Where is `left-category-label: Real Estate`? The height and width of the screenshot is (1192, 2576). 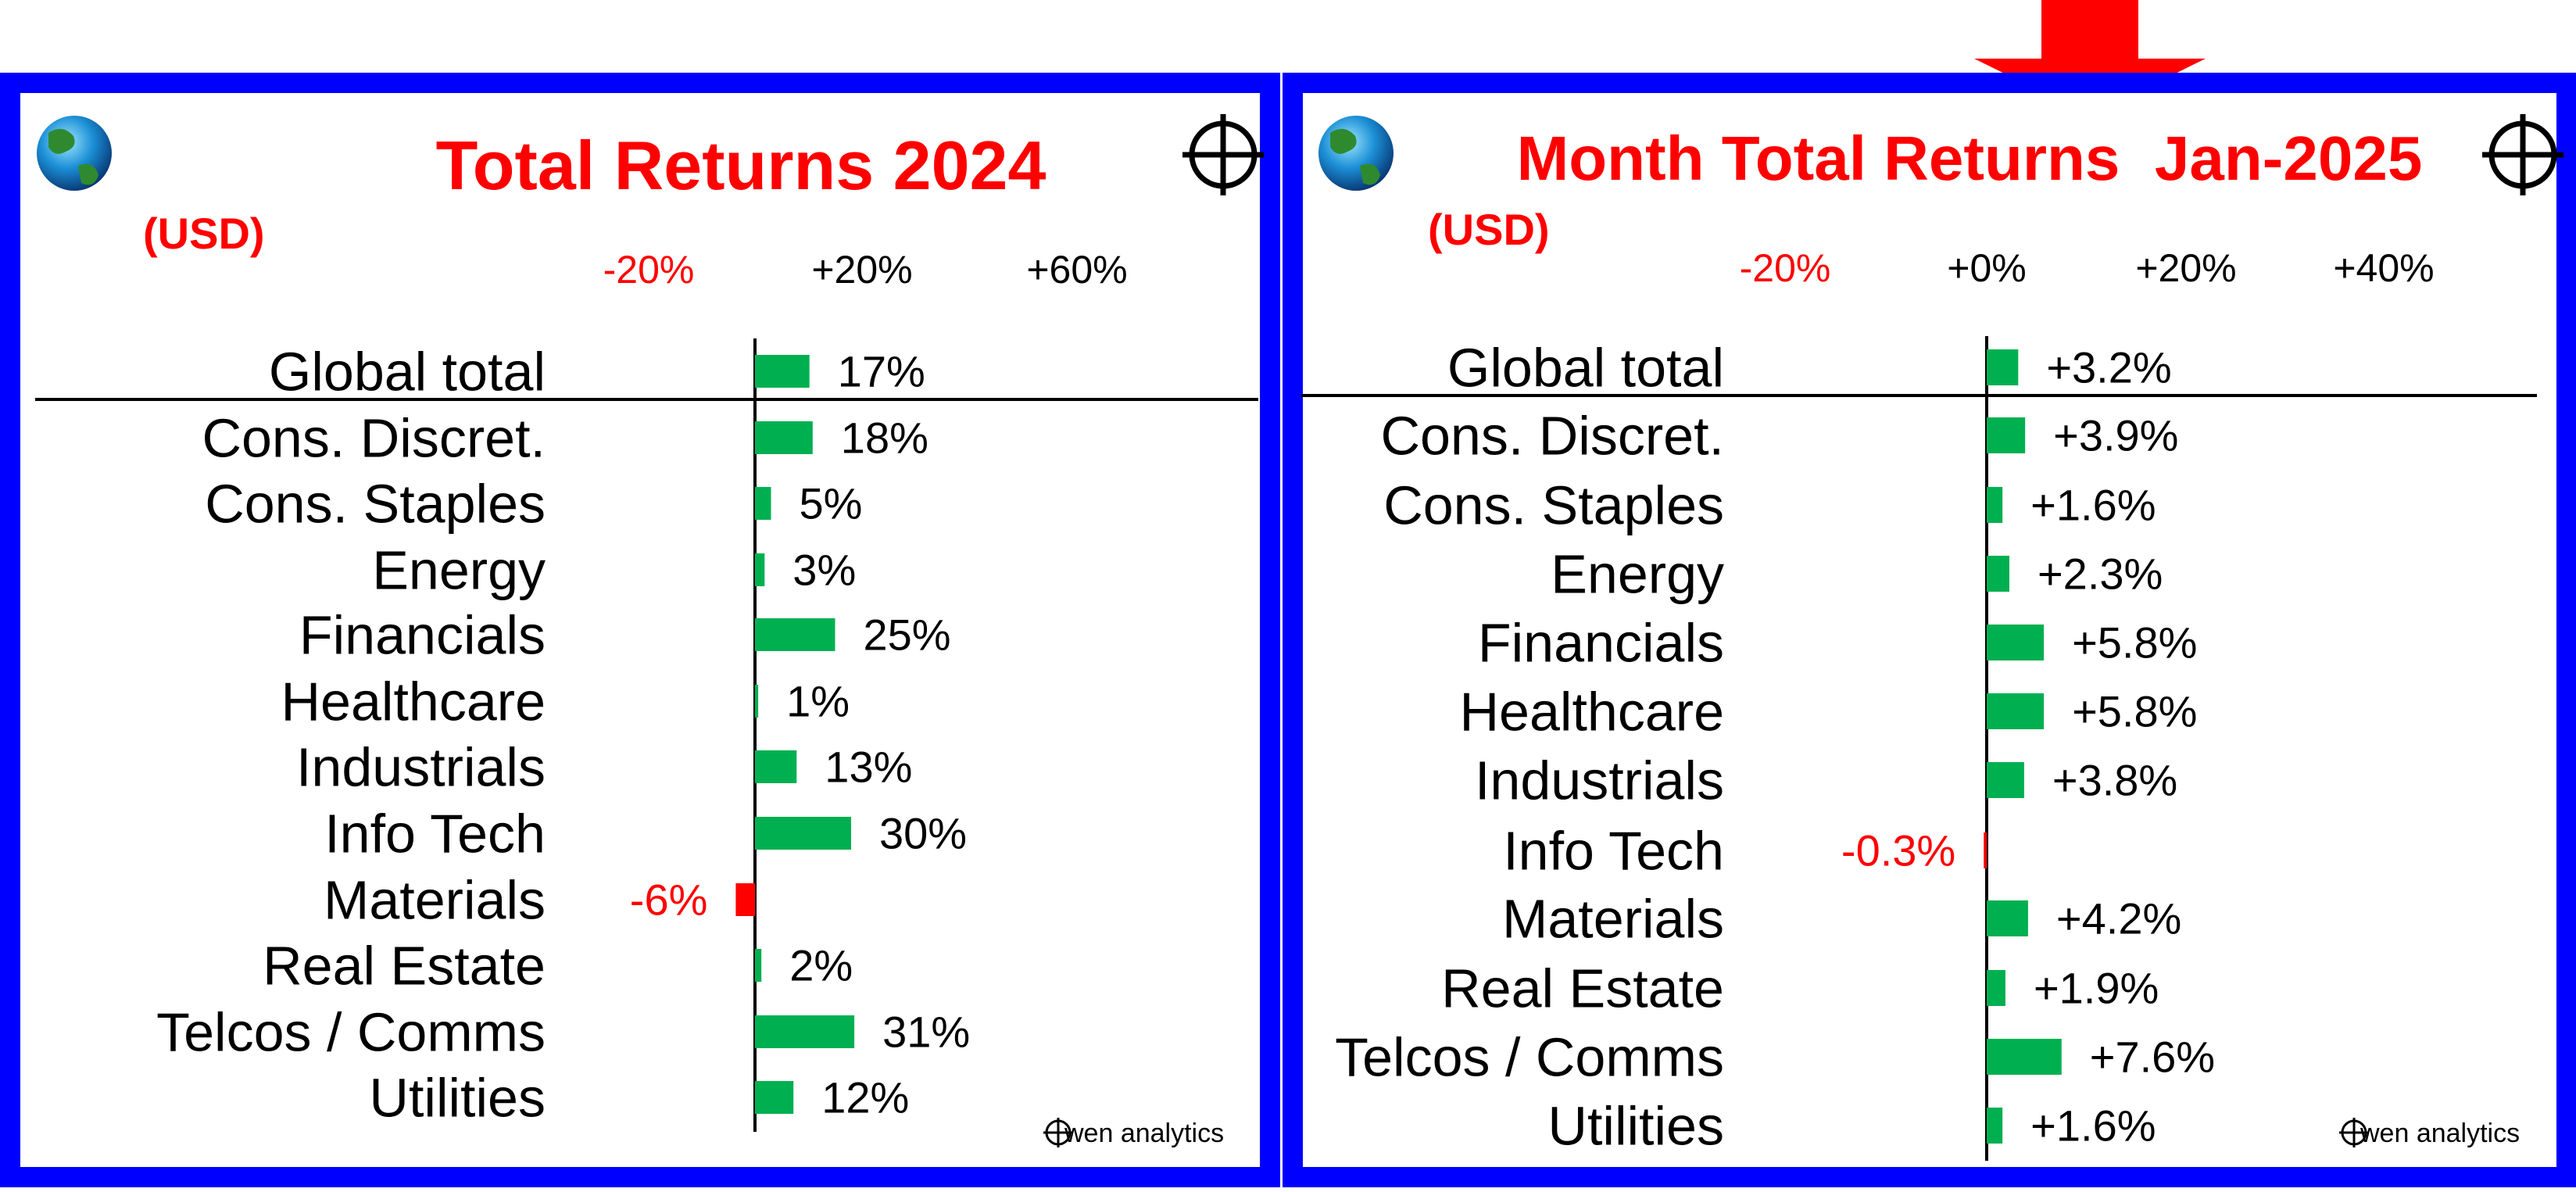
left-category-label: Real Estate is located at coordinates (404, 967).